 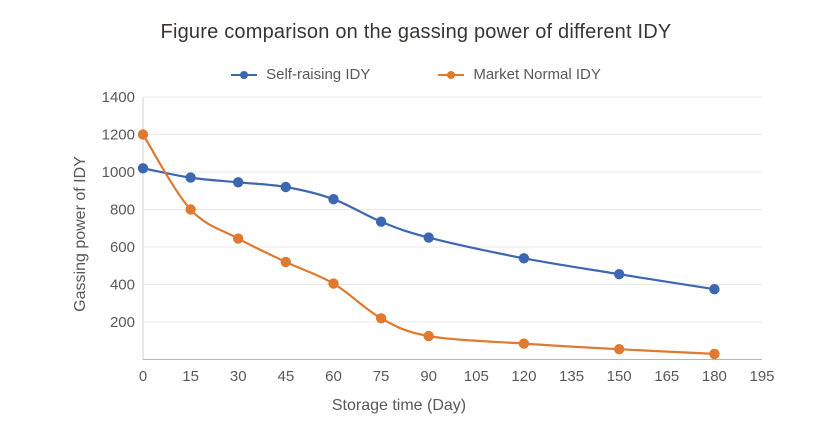 What do you see at coordinates (118, 97) in the screenshot?
I see `y-tick-label: 1400` at bounding box center [118, 97].